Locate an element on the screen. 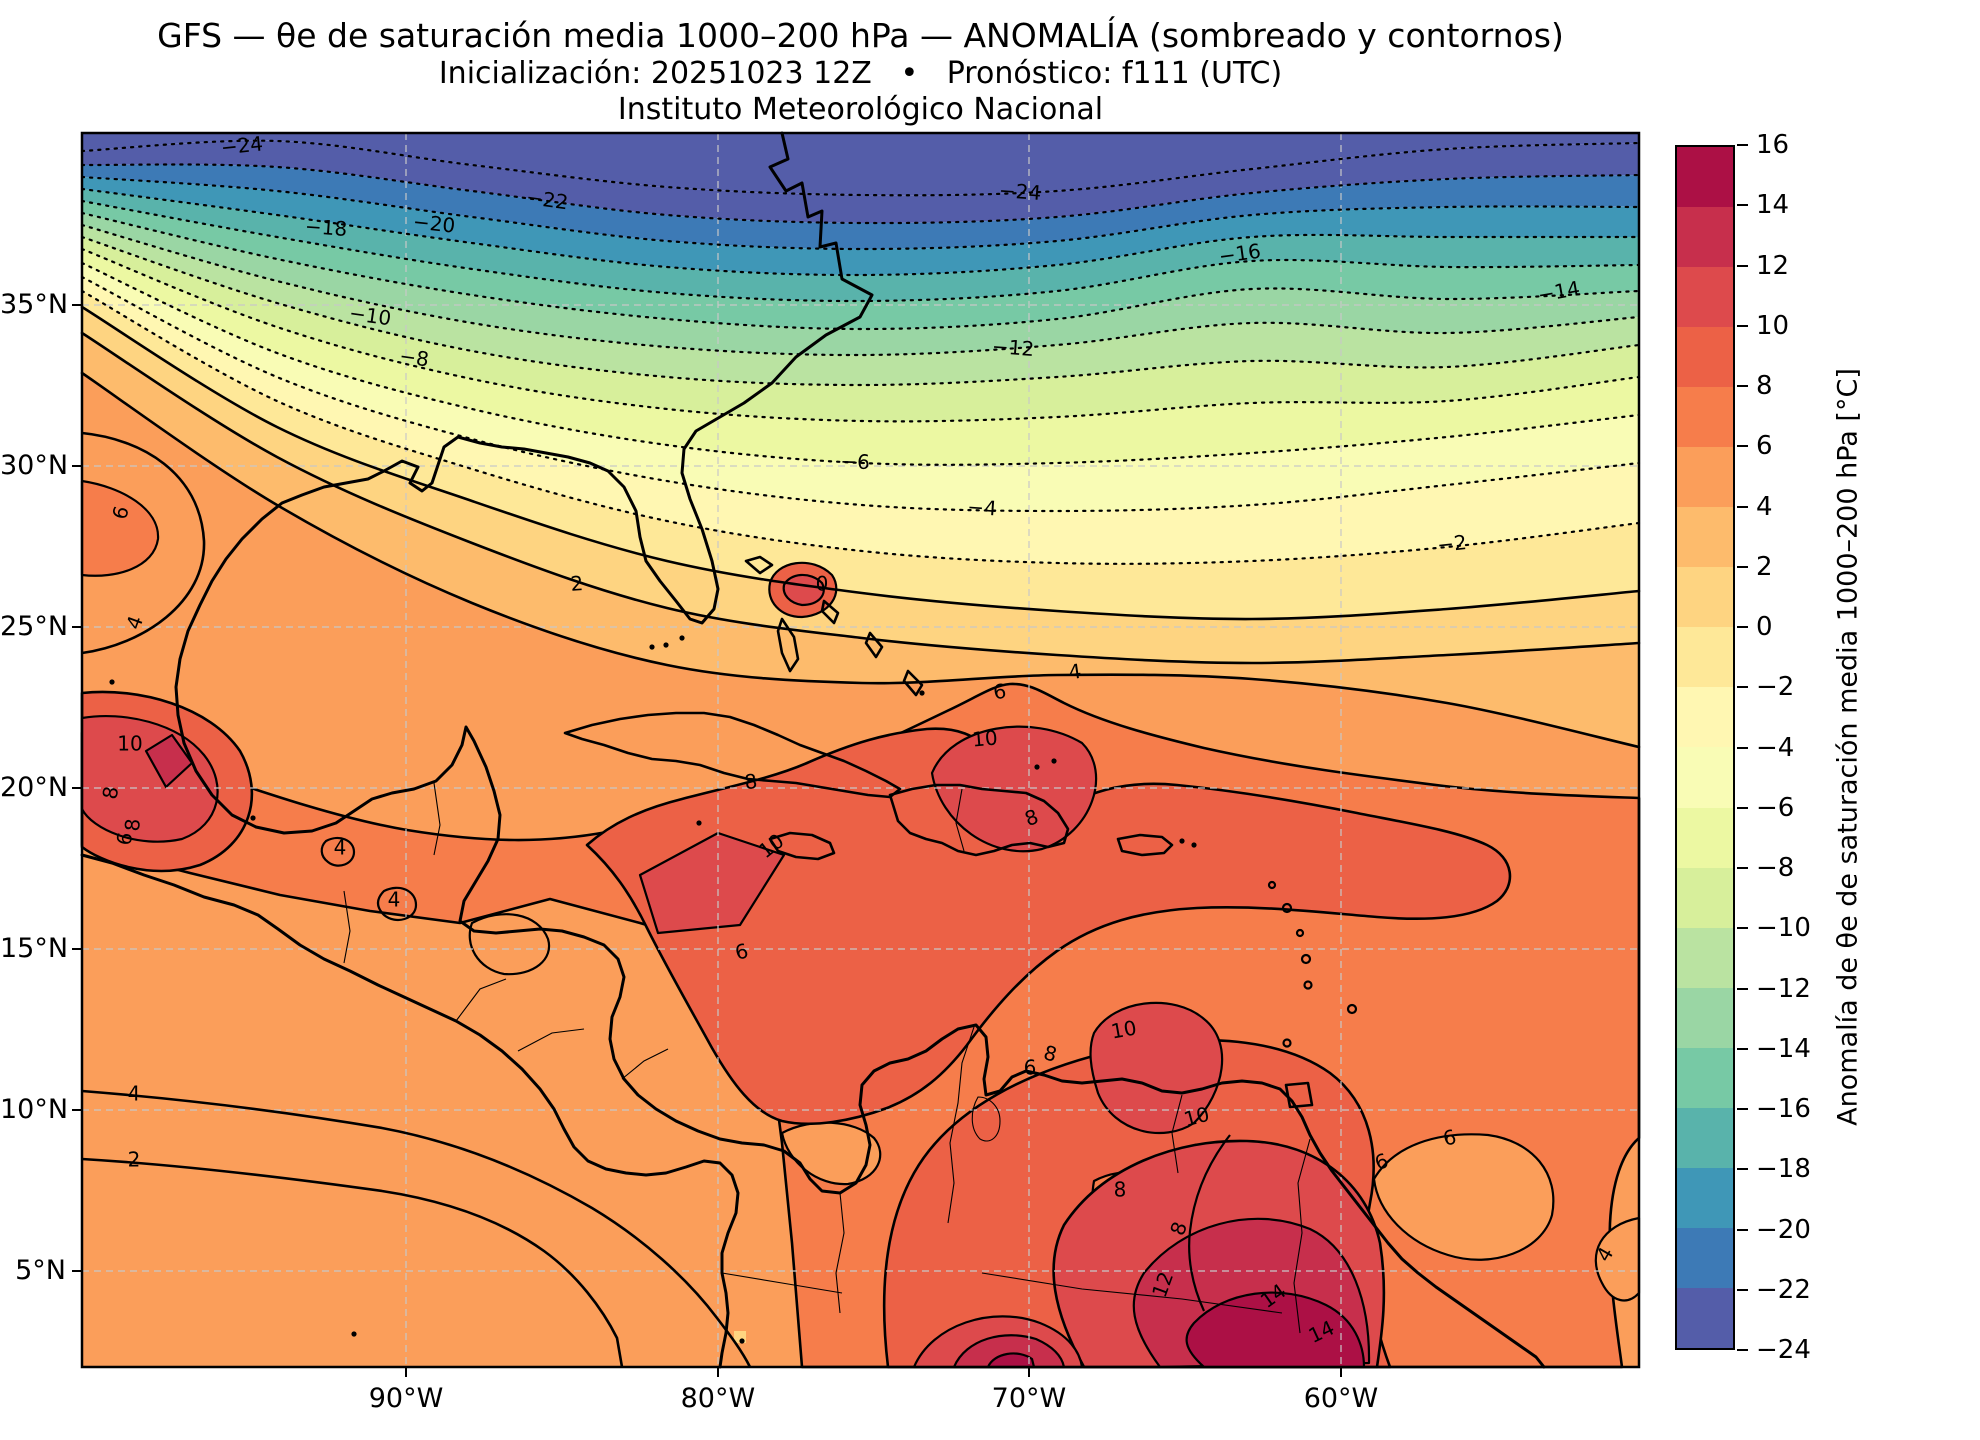 The width and height of the screenshot is (1980, 1440). colorbar-tick-label: −12 is located at coordinates (1783, 988).